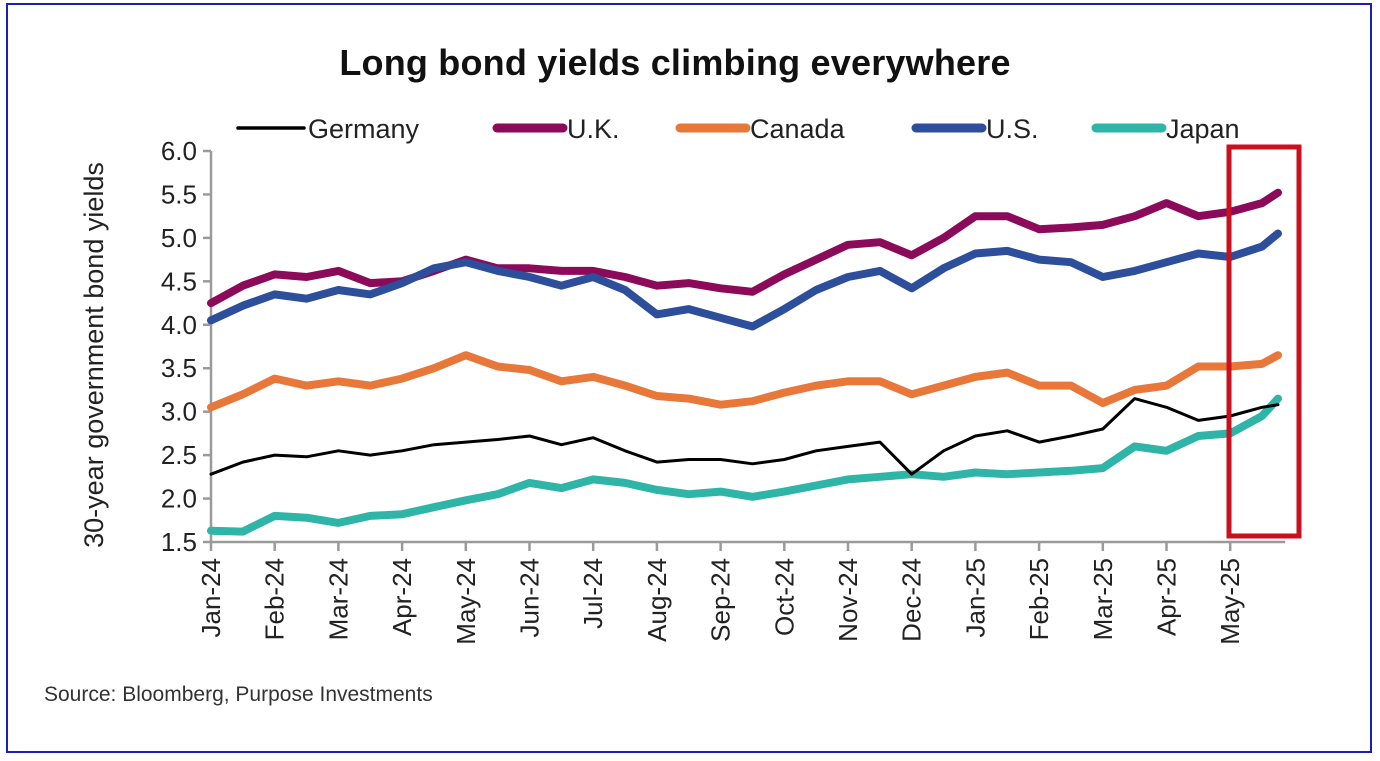 Image resolution: width=1380 pixels, height=761 pixels. Describe the element at coordinates (744, 280) in the screenshot. I see `series-line-us` at that location.